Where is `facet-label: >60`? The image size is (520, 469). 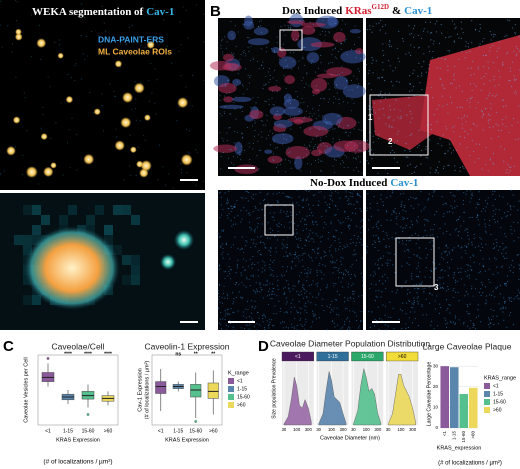 facet-label: >60 is located at coordinates (402, 357).